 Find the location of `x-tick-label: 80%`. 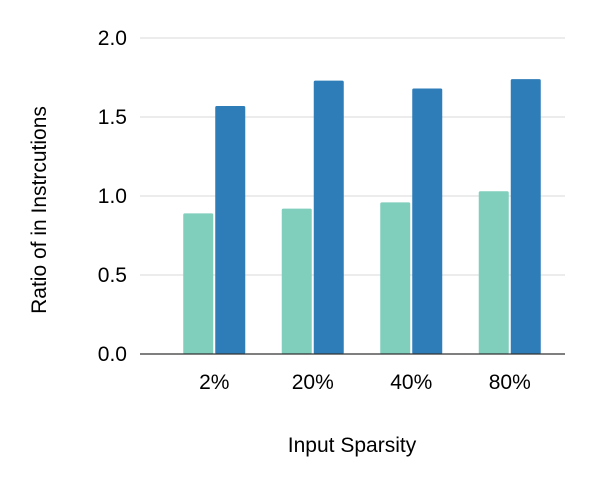

x-tick-label: 80% is located at coordinates (510, 382).